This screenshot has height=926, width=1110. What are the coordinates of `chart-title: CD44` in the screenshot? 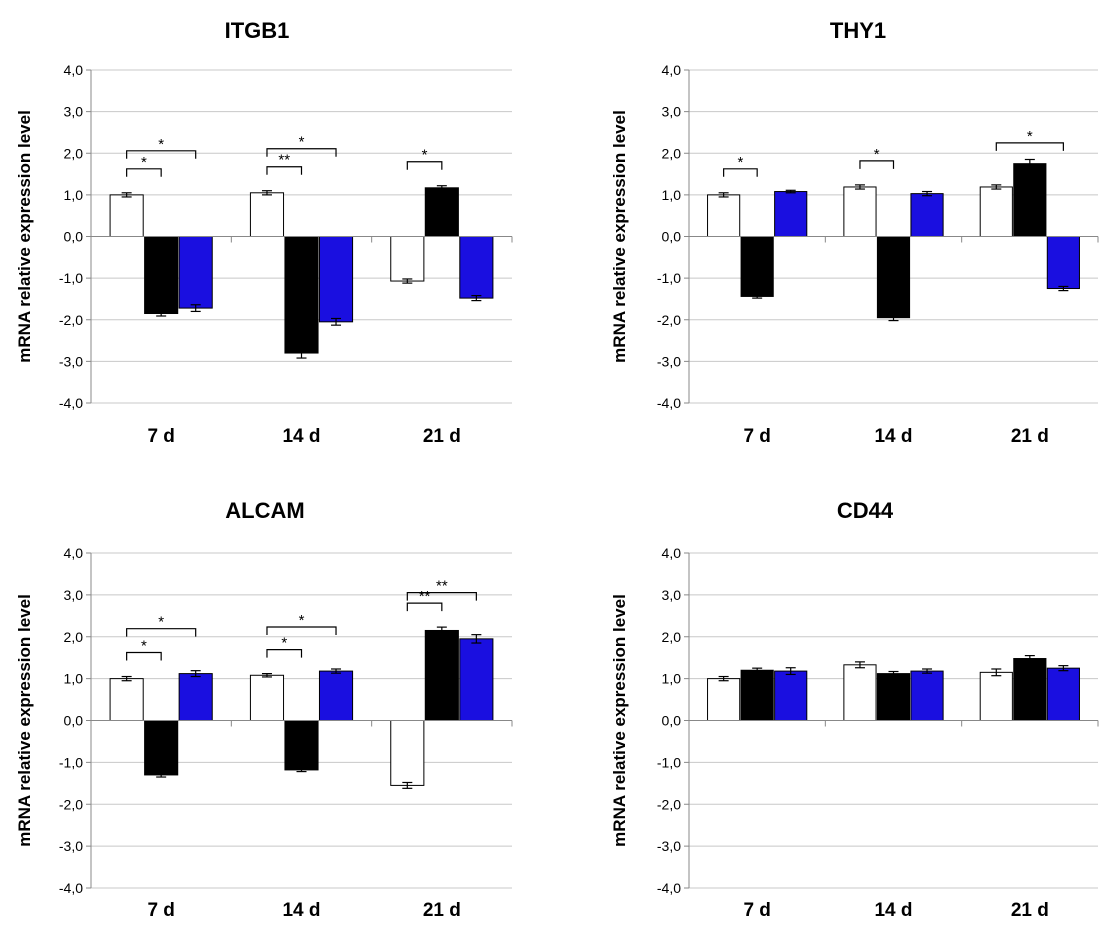 It's located at (865, 510).